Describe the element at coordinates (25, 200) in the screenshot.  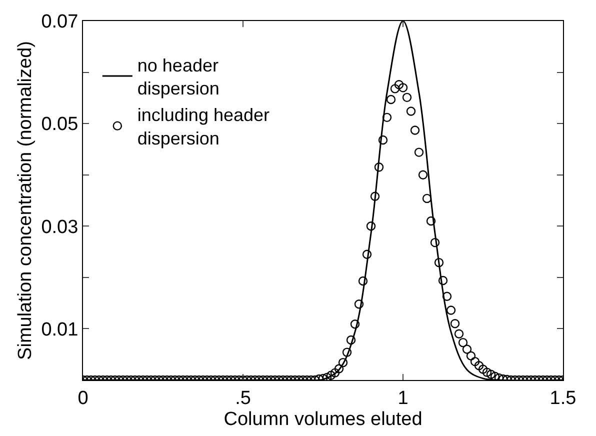
I see `y-axis-title: Simulation concentration (normalized)` at that location.